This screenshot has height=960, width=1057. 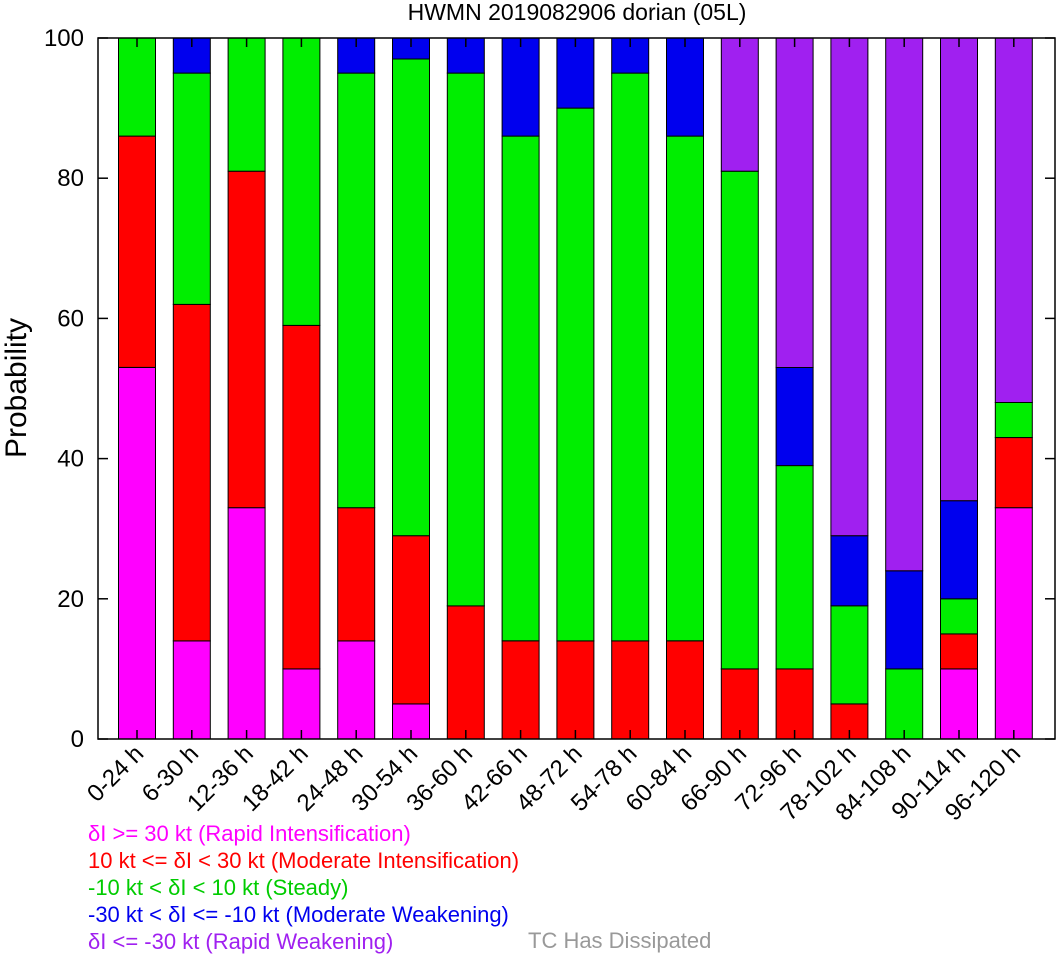 I want to click on legend-item-rapid-intensification: δI >= 30 kt (Rapid Intensification), so click(x=249, y=833).